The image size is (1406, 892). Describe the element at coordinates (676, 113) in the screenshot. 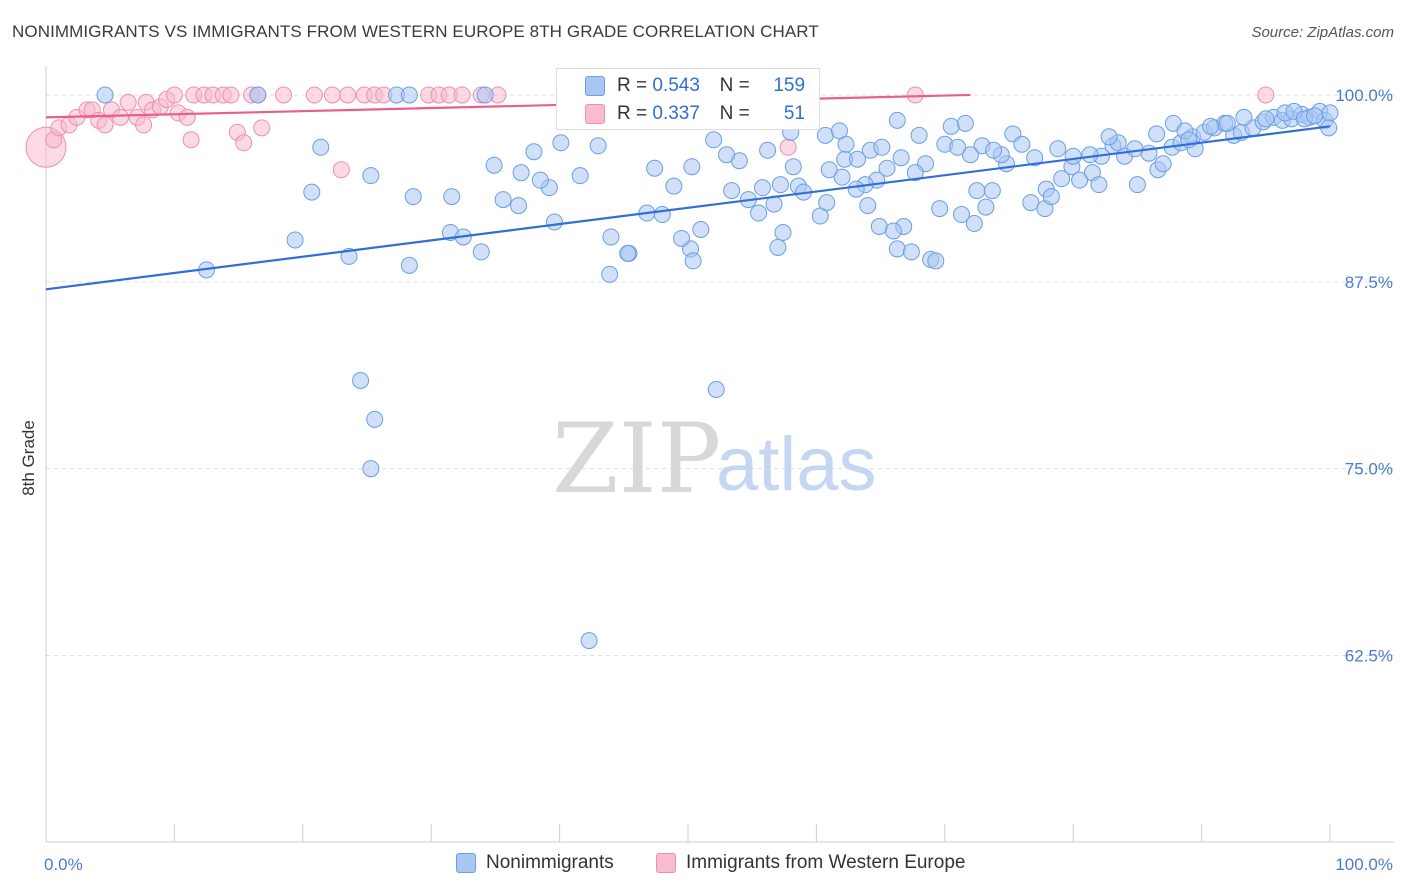

I see `stats-r-value: 0.337` at that location.